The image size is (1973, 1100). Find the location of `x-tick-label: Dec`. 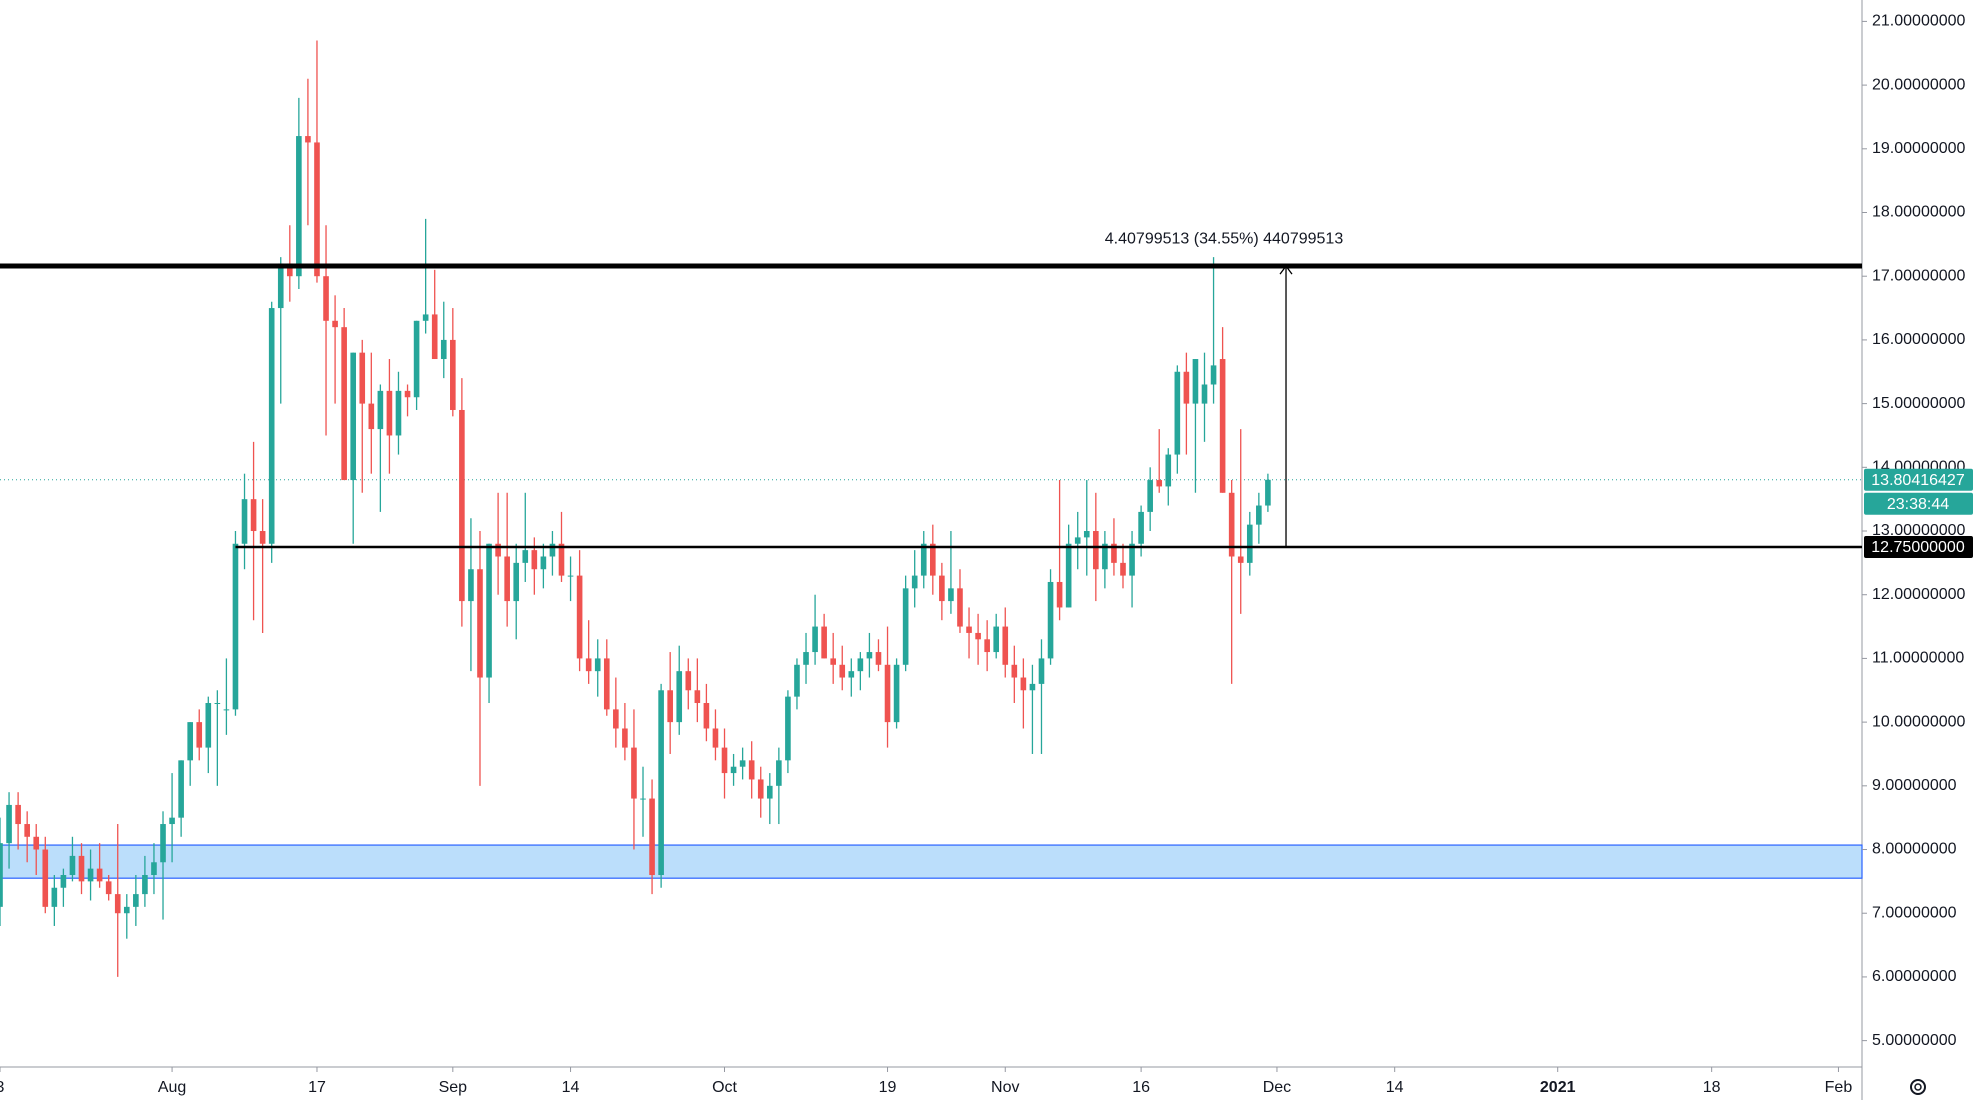

x-tick-label: Dec is located at coordinates (1277, 1087).